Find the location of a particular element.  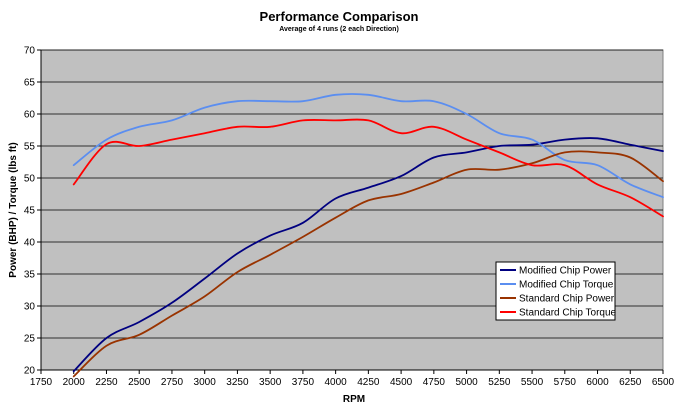

x-tick-label: 4500 is located at coordinates (401, 382).